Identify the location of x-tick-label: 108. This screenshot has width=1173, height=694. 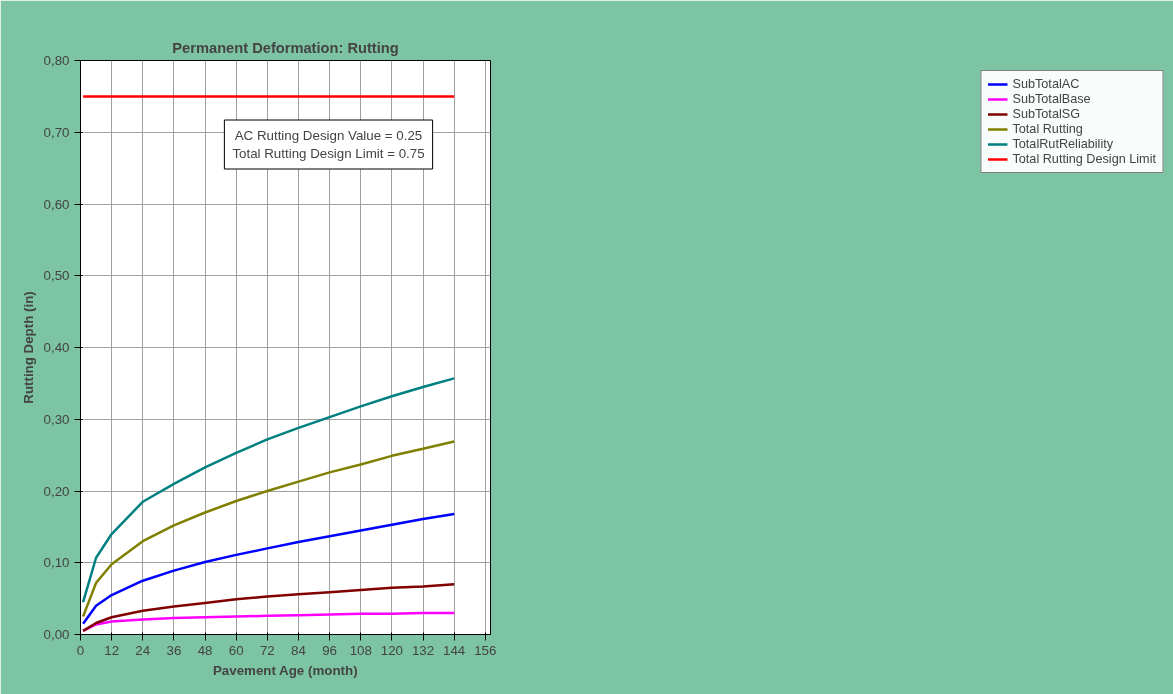
(360, 650).